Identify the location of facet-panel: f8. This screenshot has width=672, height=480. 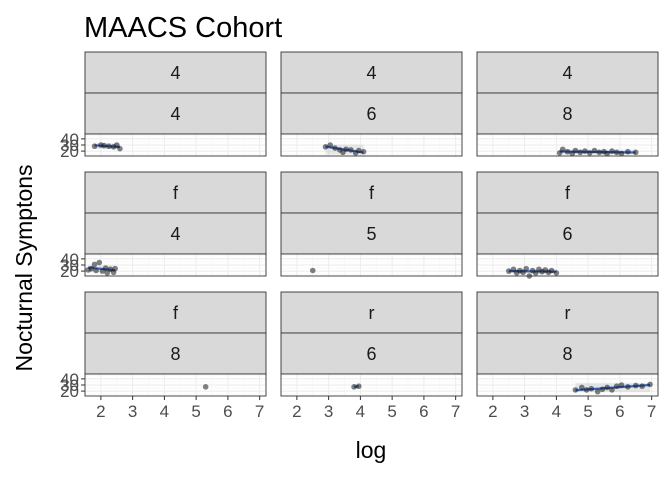
(175, 344).